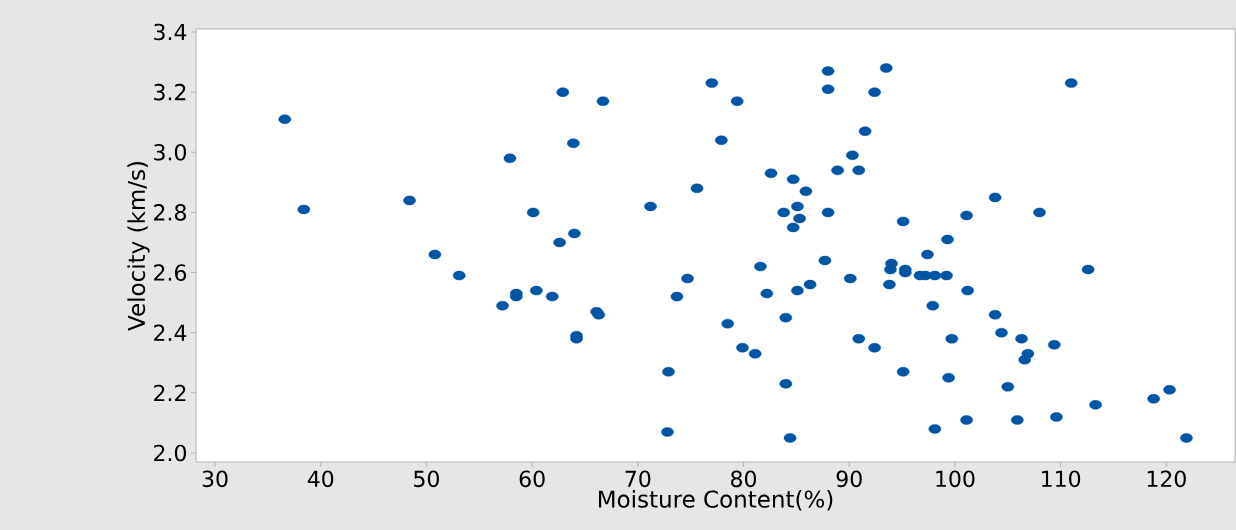 Image resolution: width=1236 pixels, height=530 pixels. Describe the element at coordinates (532, 479) in the screenshot. I see `x-tick-label: 60` at that location.